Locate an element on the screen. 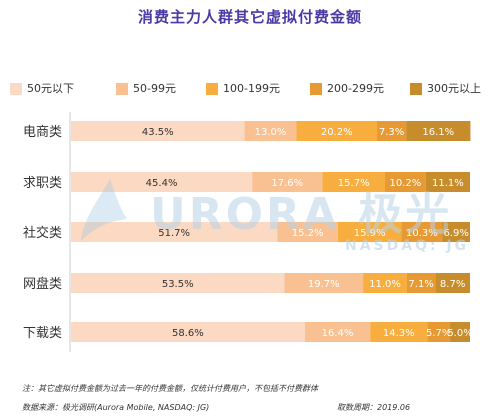  data-label: 15.7% is located at coordinates (354, 183).